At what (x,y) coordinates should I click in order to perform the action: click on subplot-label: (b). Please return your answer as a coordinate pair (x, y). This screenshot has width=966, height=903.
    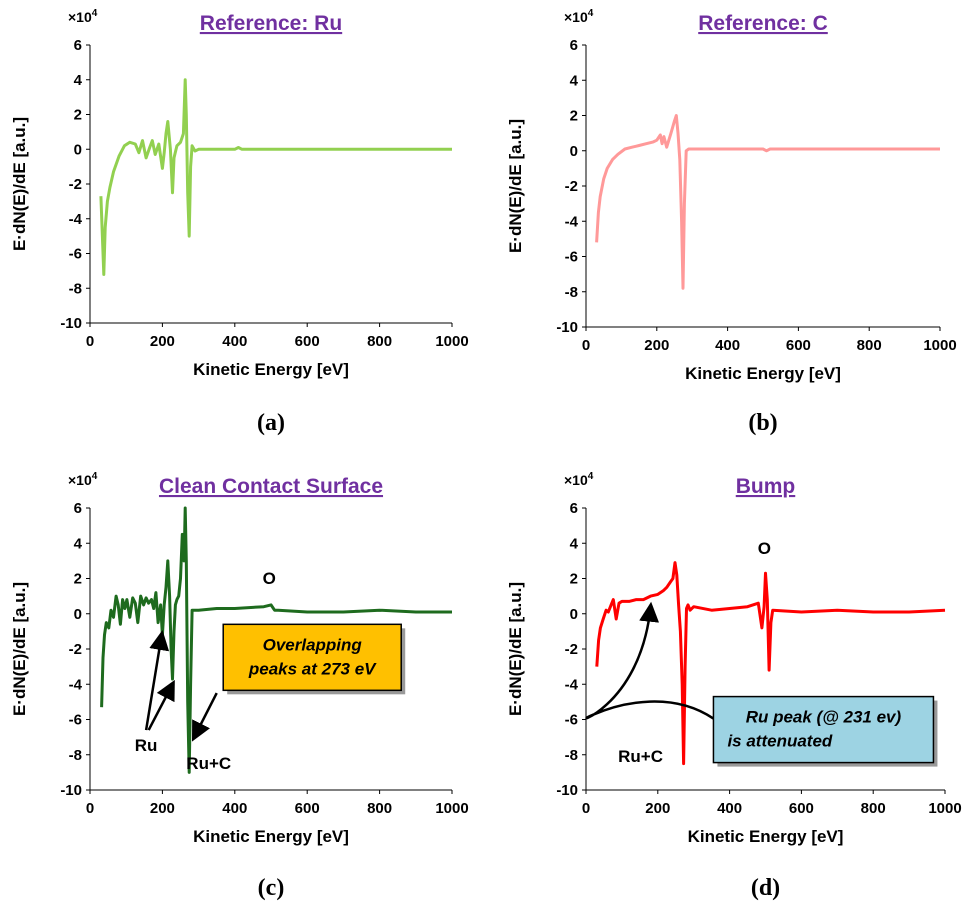
    Looking at the image, I should click on (762, 423).